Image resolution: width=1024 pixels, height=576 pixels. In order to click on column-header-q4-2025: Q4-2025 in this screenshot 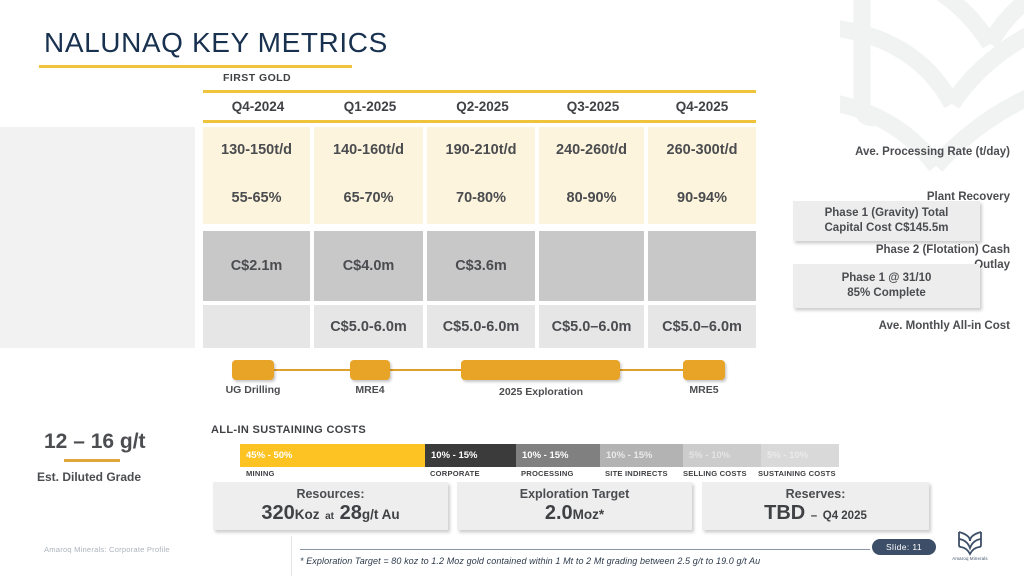, I will do `click(702, 106)`.